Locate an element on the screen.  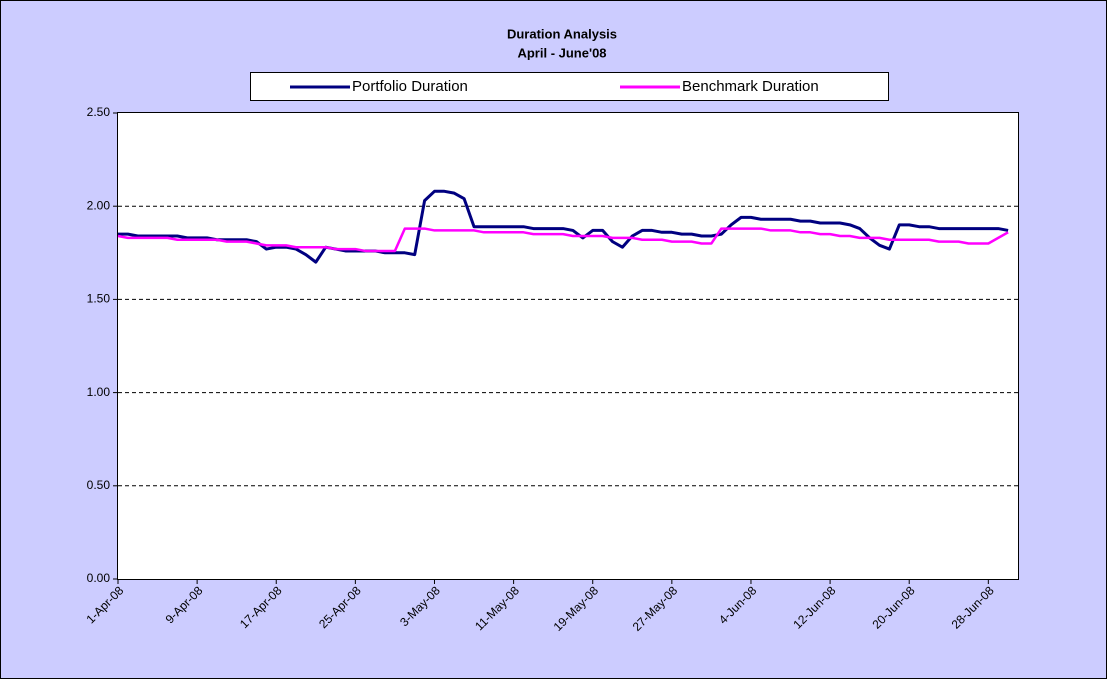
y-tick-label: 0.00 is located at coordinates (99, 578).